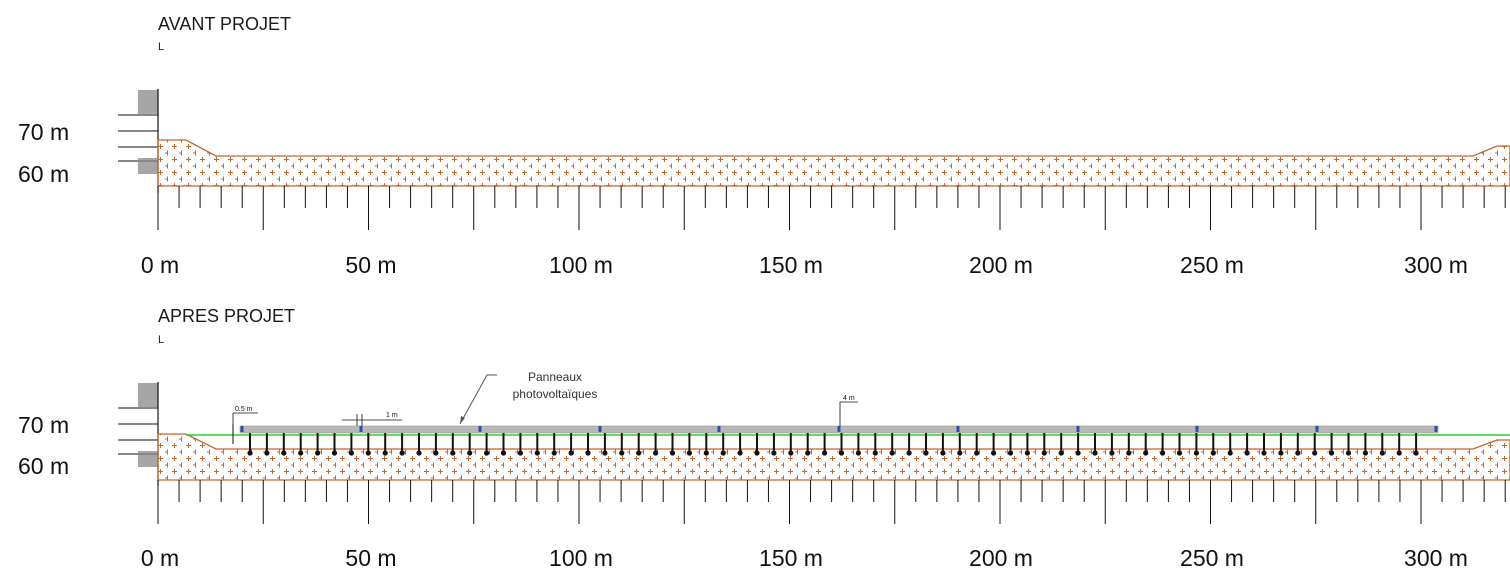 This screenshot has width=1510, height=575. Describe the element at coordinates (245, 425) in the screenshot. I see `dimension-height: 0.5 m` at that location.